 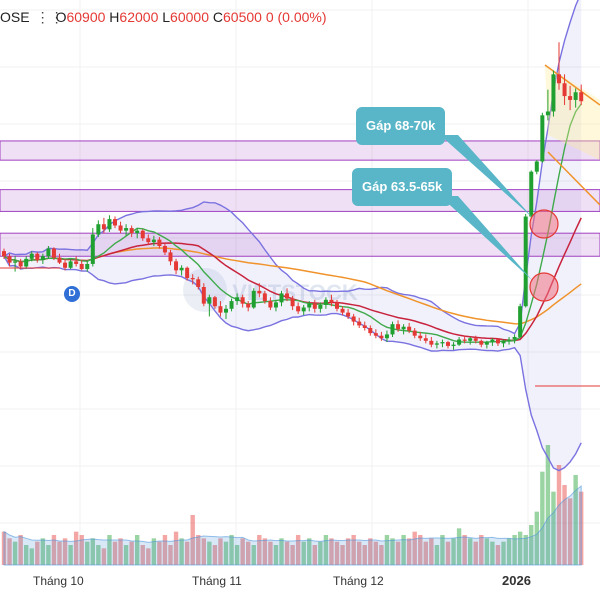 What do you see at coordinates (217, 17) in the screenshot?
I see `close-label: C` at bounding box center [217, 17].